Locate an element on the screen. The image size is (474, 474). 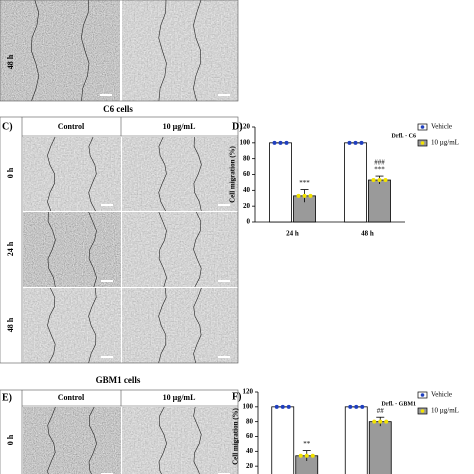
panel-label: C) is located at coordinates (7, 126).